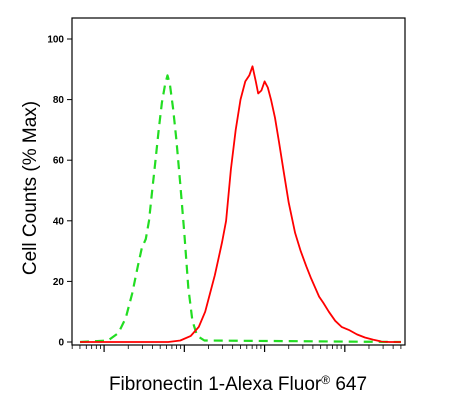 This screenshot has height=409, width=460. What do you see at coordinates (61, 343) in the screenshot?
I see `y-tick-label: 0` at bounding box center [61, 343].